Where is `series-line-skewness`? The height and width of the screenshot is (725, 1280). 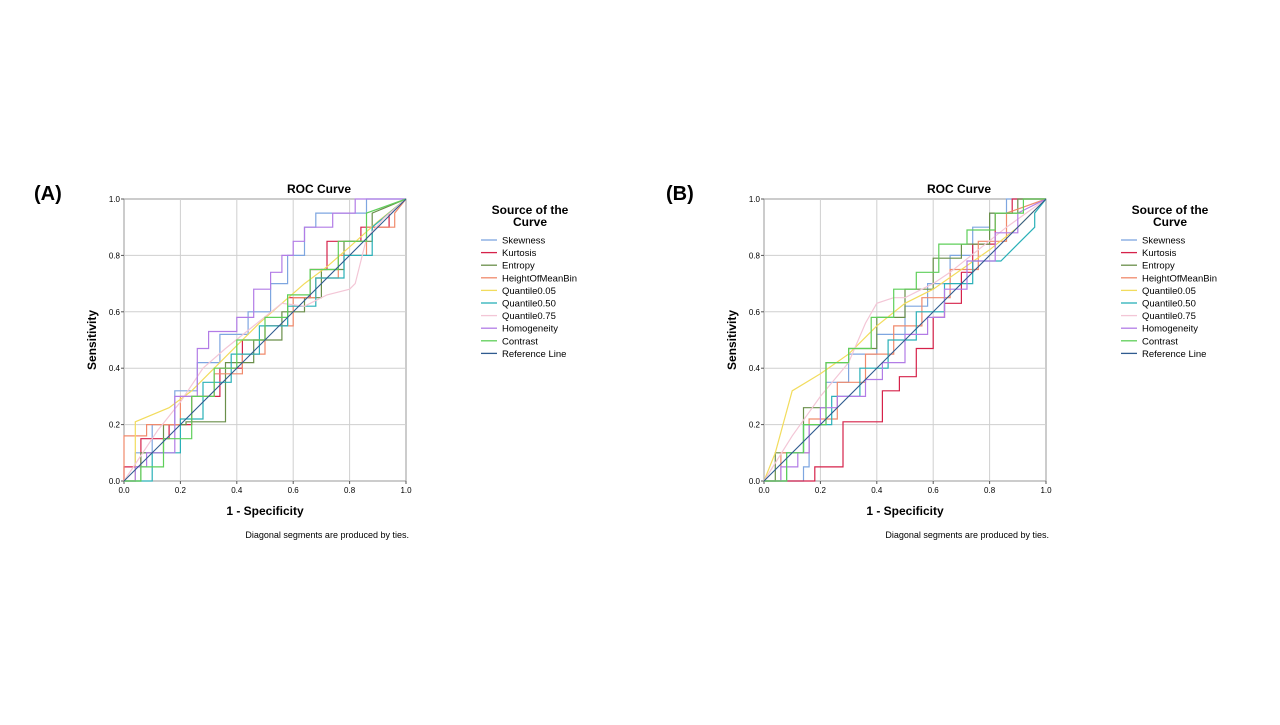
series-line-skewness is located at coordinates (265, 340).